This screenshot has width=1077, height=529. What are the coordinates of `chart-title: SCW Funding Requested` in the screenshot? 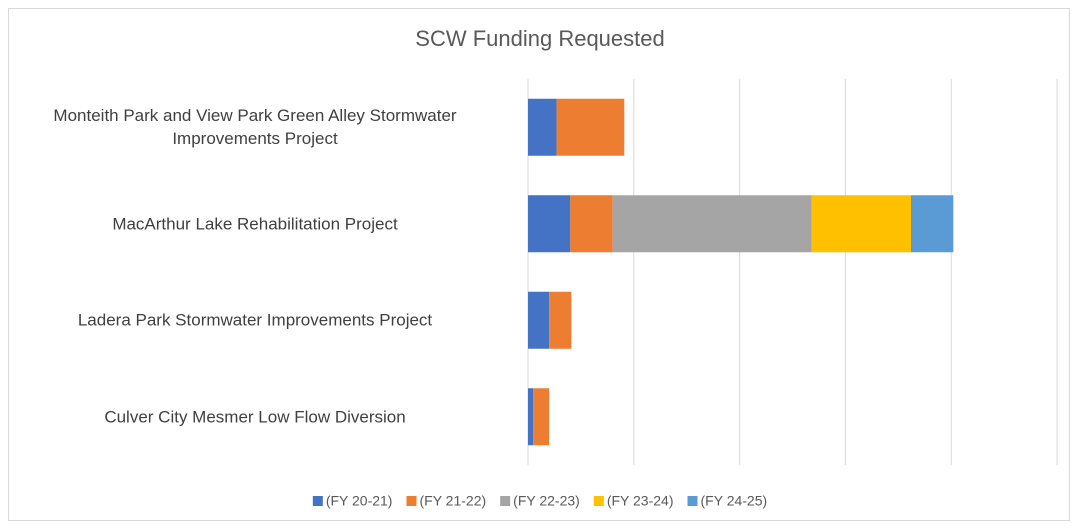 It's located at (539, 38).